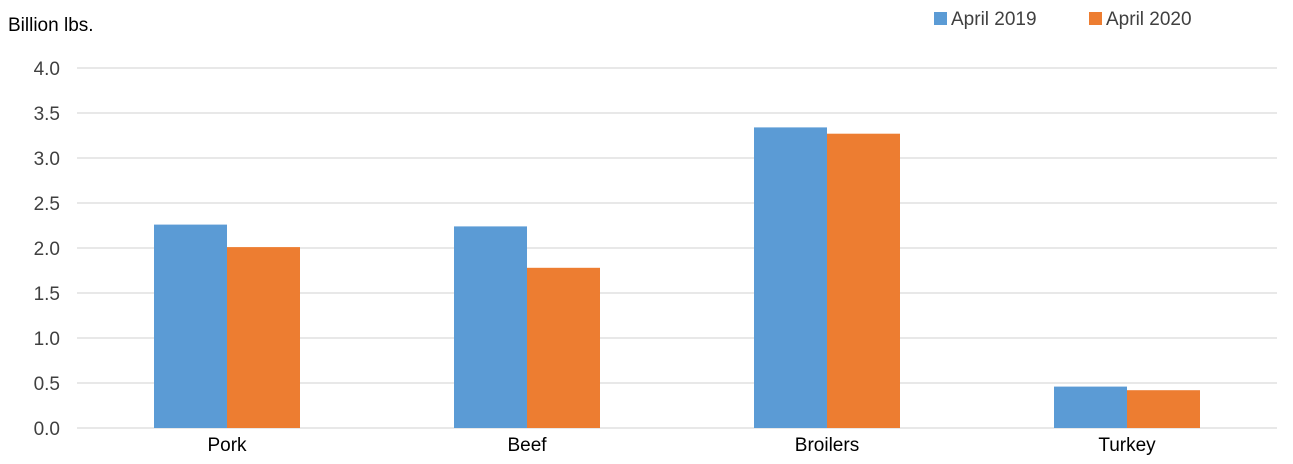 The image size is (1293, 464). What do you see at coordinates (681, 445) in the screenshot?
I see `x-axis-ticks: Pork Beef Broilers Turkey` at bounding box center [681, 445].